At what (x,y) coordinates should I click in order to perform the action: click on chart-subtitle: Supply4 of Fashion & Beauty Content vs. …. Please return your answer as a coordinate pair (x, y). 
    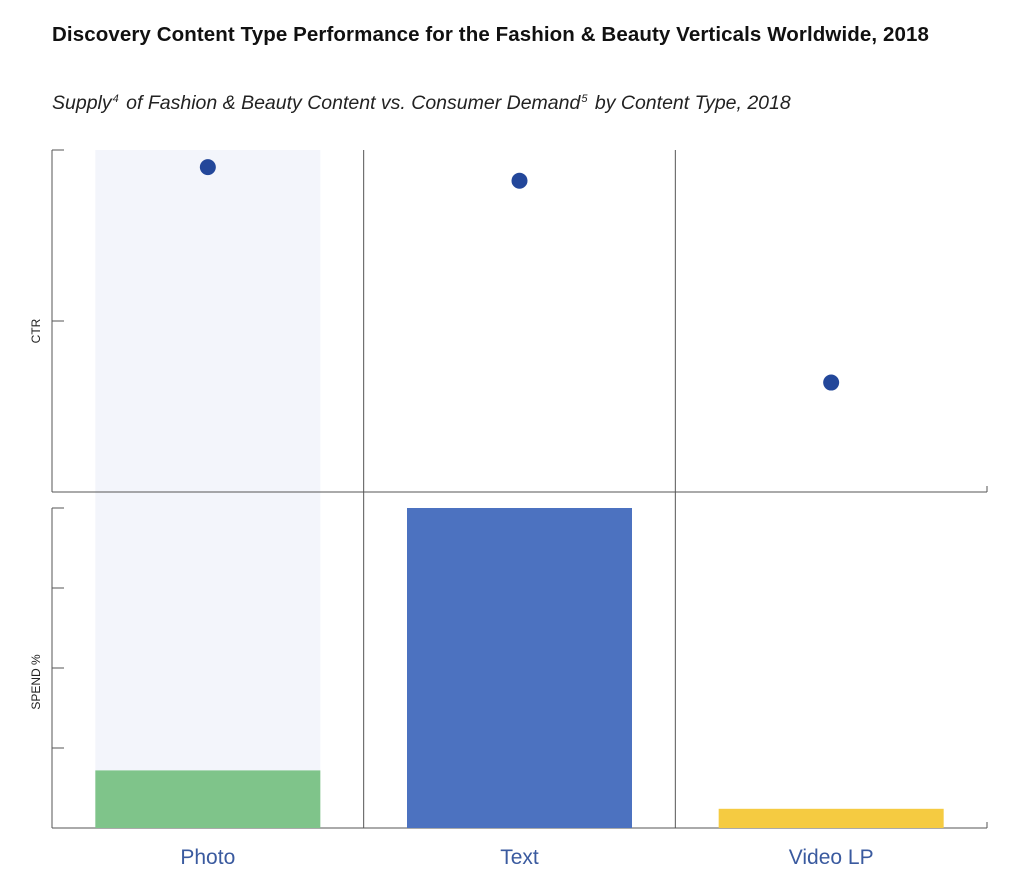
    Looking at the image, I should click on (532, 101).